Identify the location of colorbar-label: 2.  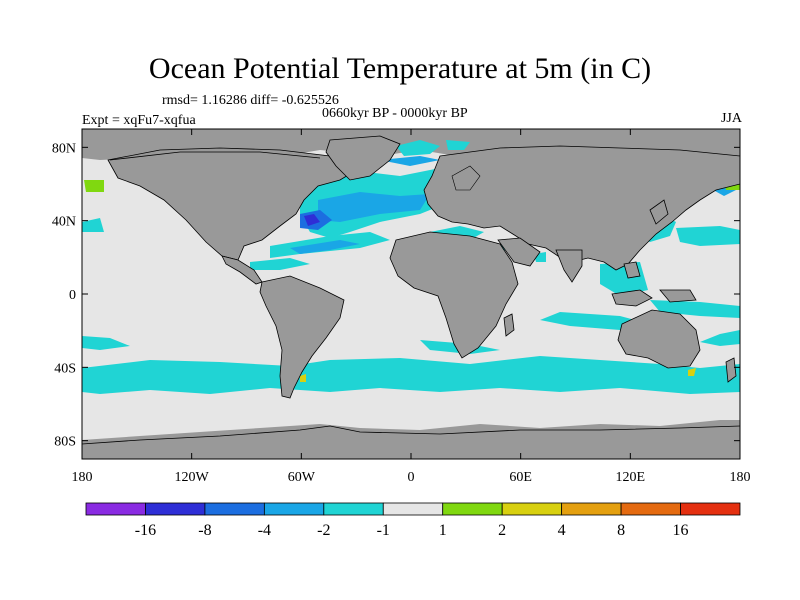
(502, 530).